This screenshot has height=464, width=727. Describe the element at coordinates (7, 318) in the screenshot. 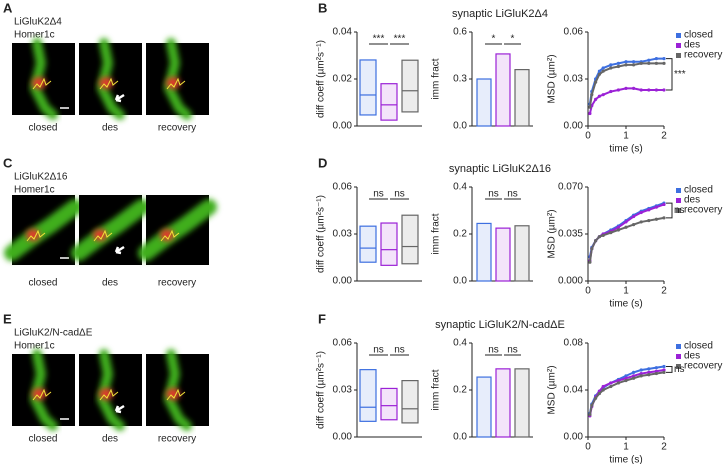

I see `panel-letter: E` at that location.